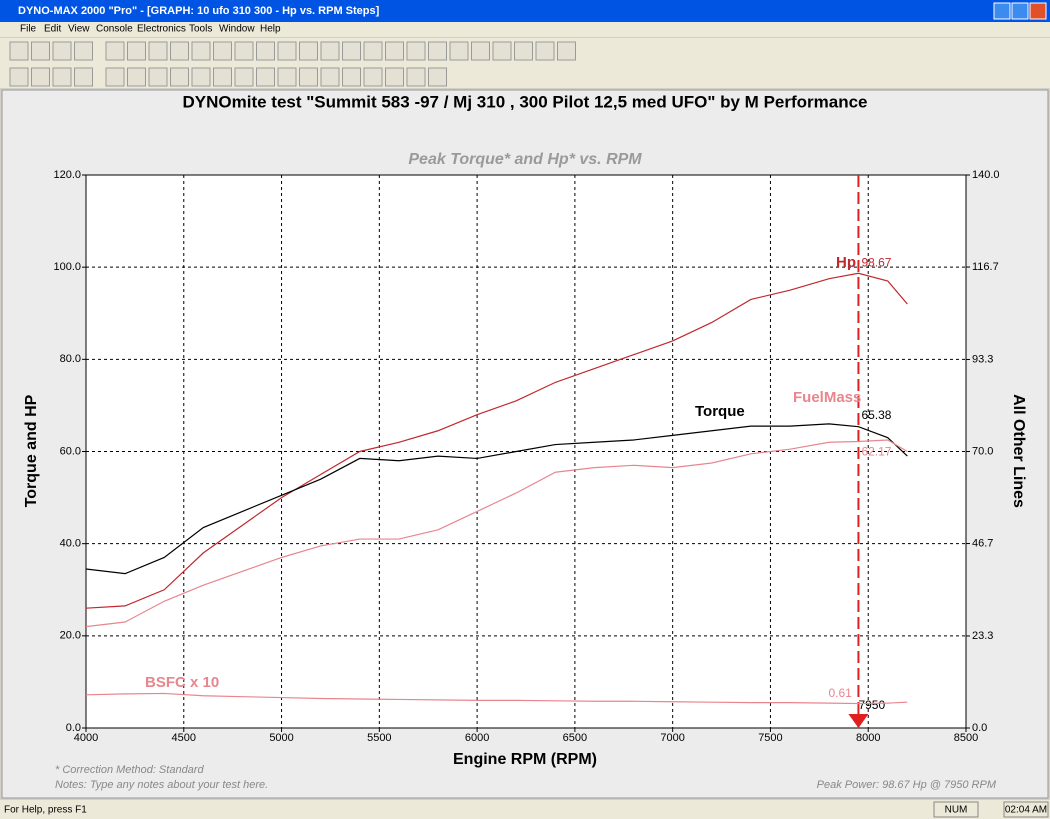  What do you see at coordinates (966, 738) in the screenshot?
I see `x-tick-label: 8500` at bounding box center [966, 738].